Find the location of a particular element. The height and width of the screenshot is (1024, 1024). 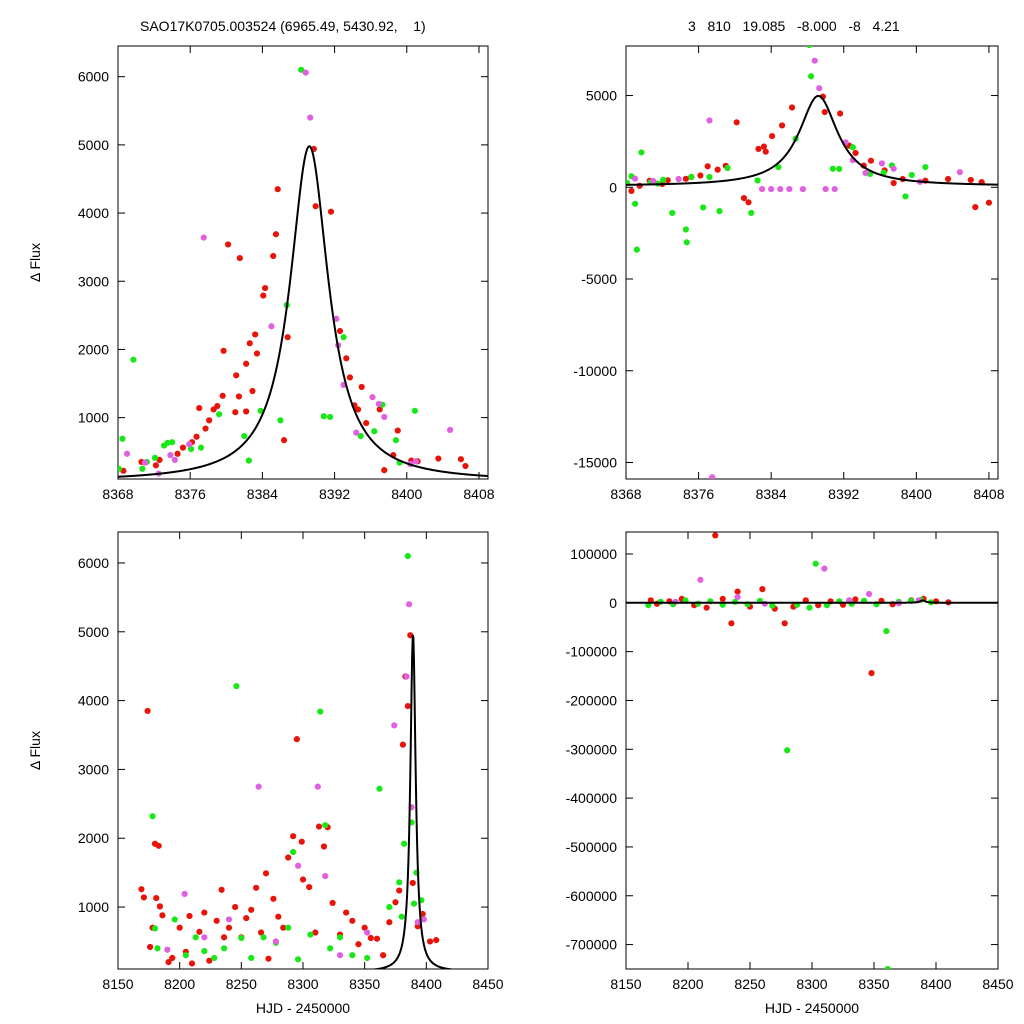

y-tick-label: 1000 is located at coordinates (93, 907).